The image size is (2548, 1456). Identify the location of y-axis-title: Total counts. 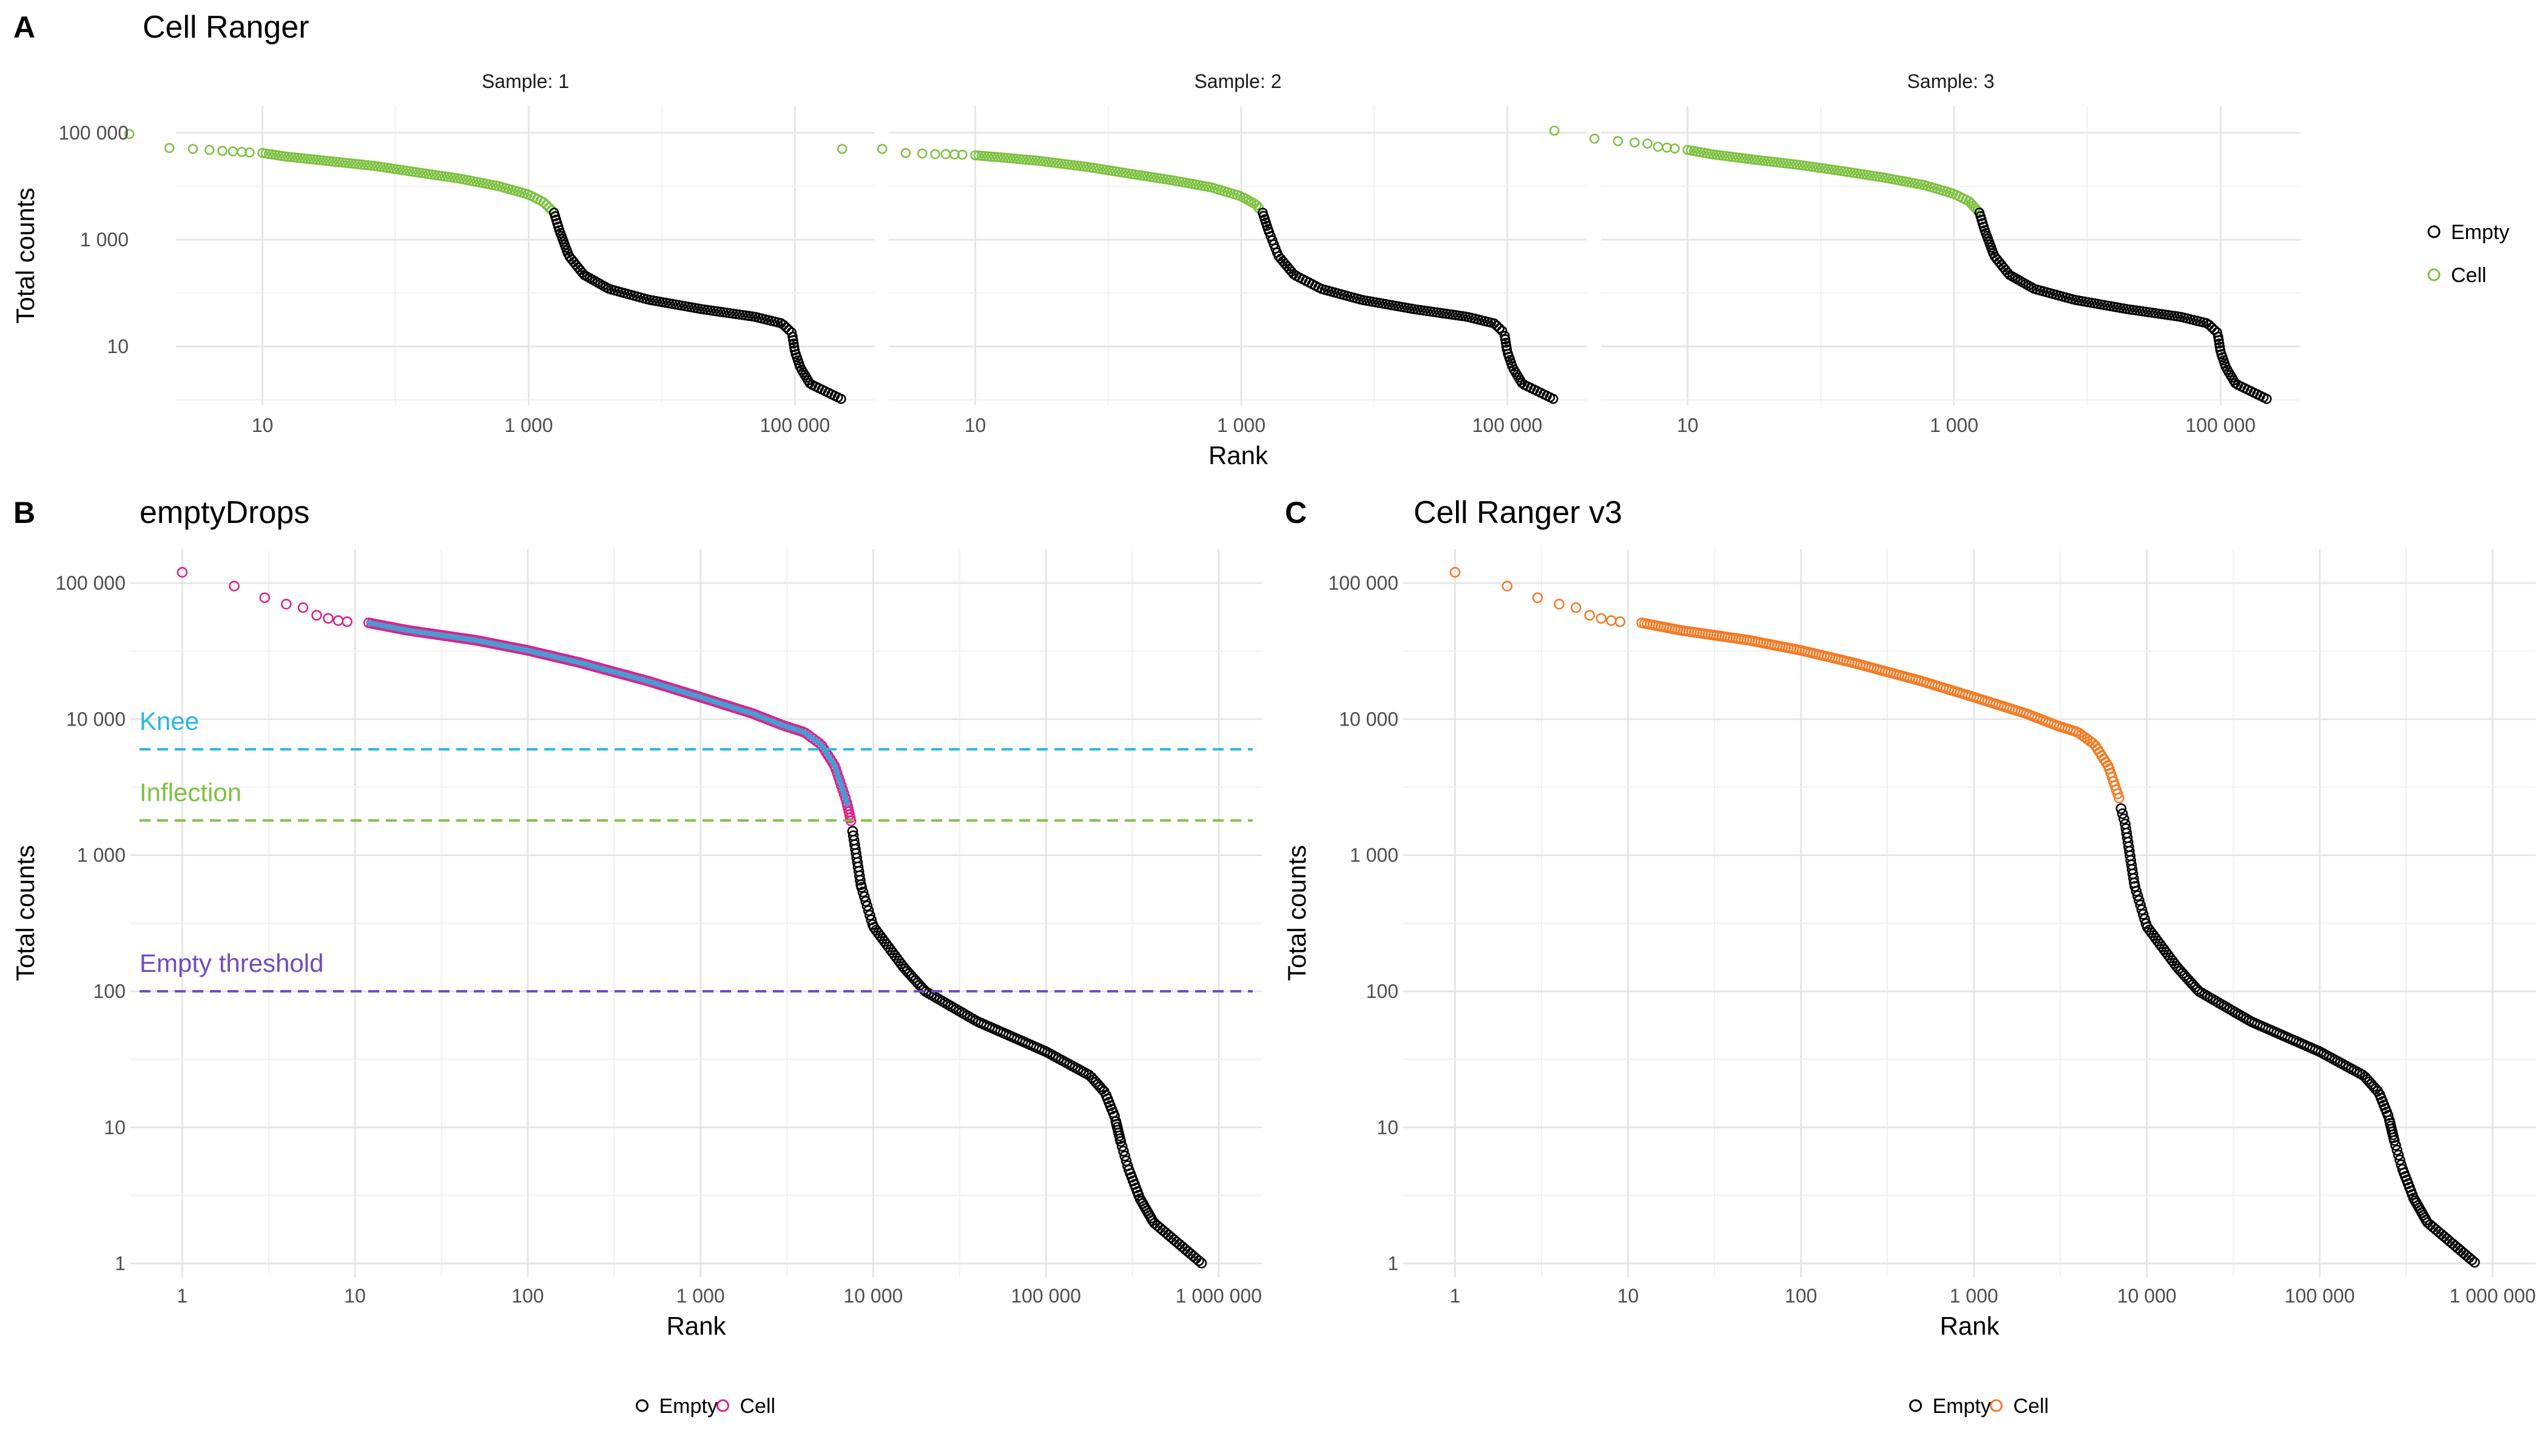
(25, 913).